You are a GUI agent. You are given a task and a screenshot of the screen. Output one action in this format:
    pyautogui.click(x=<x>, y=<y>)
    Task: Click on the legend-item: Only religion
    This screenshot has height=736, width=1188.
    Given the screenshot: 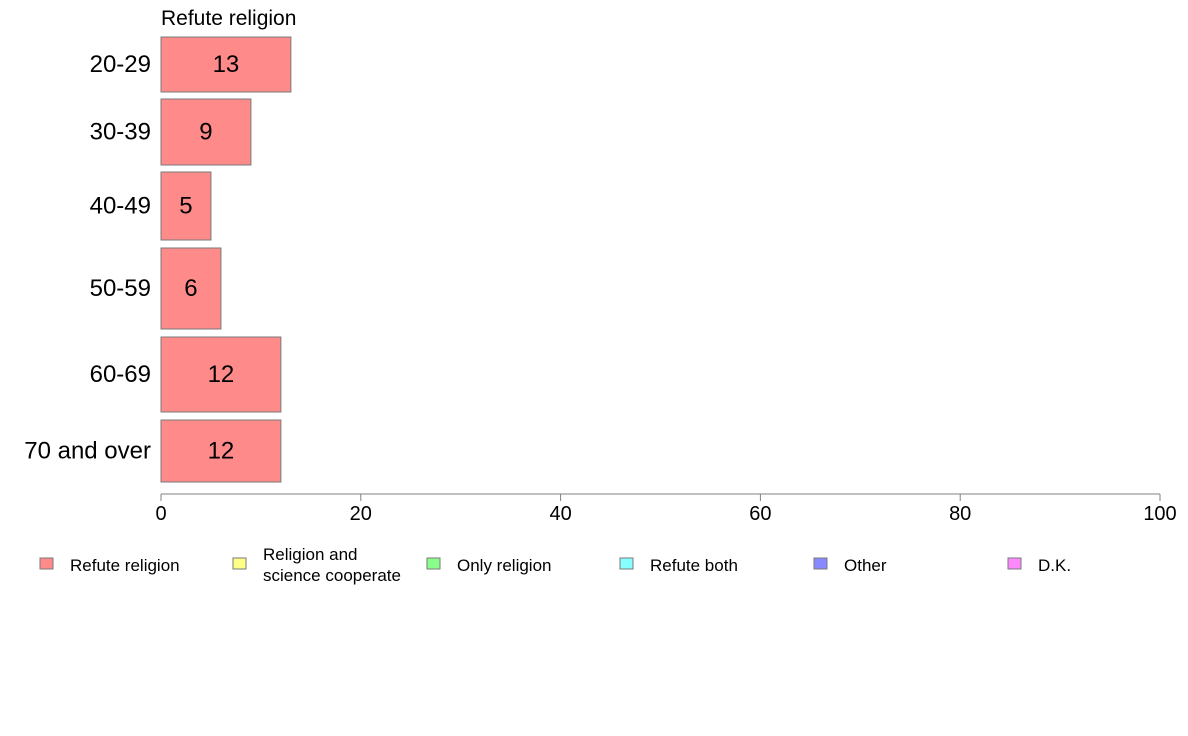 What is the action you would take?
    pyautogui.click(x=489, y=565)
    